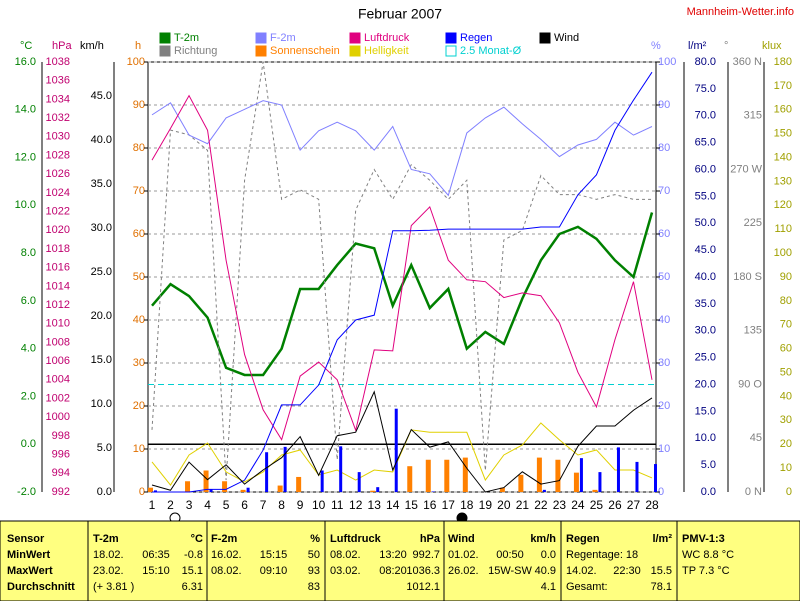  Describe the element at coordinates (661, 571) in the screenshot. I see `table-cell: 15.5` at that location.